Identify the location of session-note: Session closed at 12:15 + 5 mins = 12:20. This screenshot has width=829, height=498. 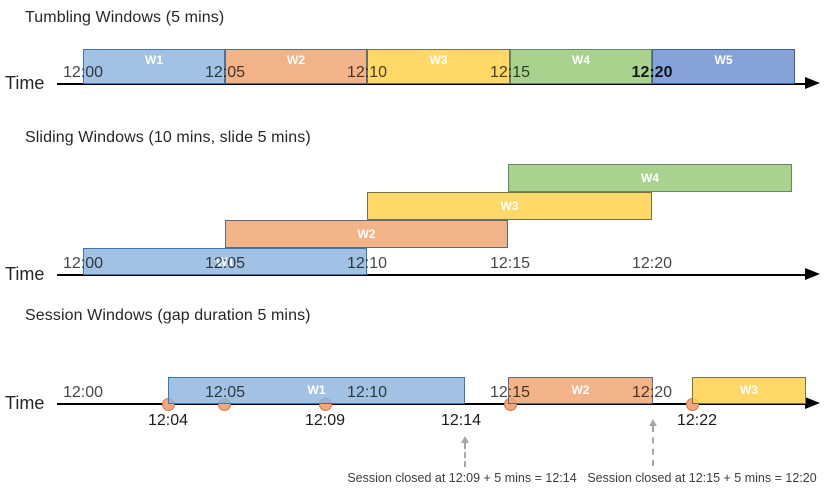
(702, 478).